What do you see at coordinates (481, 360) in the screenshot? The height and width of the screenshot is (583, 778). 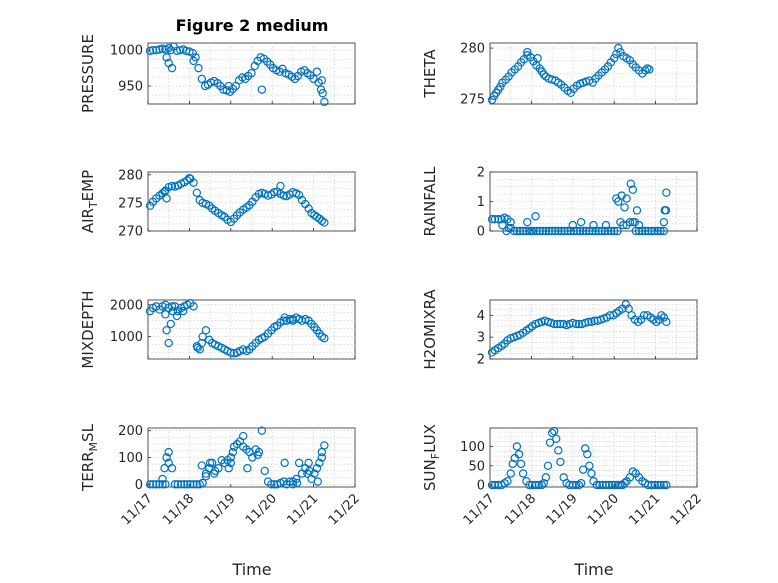 I see `y-tick-label: 2` at bounding box center [481, 360].